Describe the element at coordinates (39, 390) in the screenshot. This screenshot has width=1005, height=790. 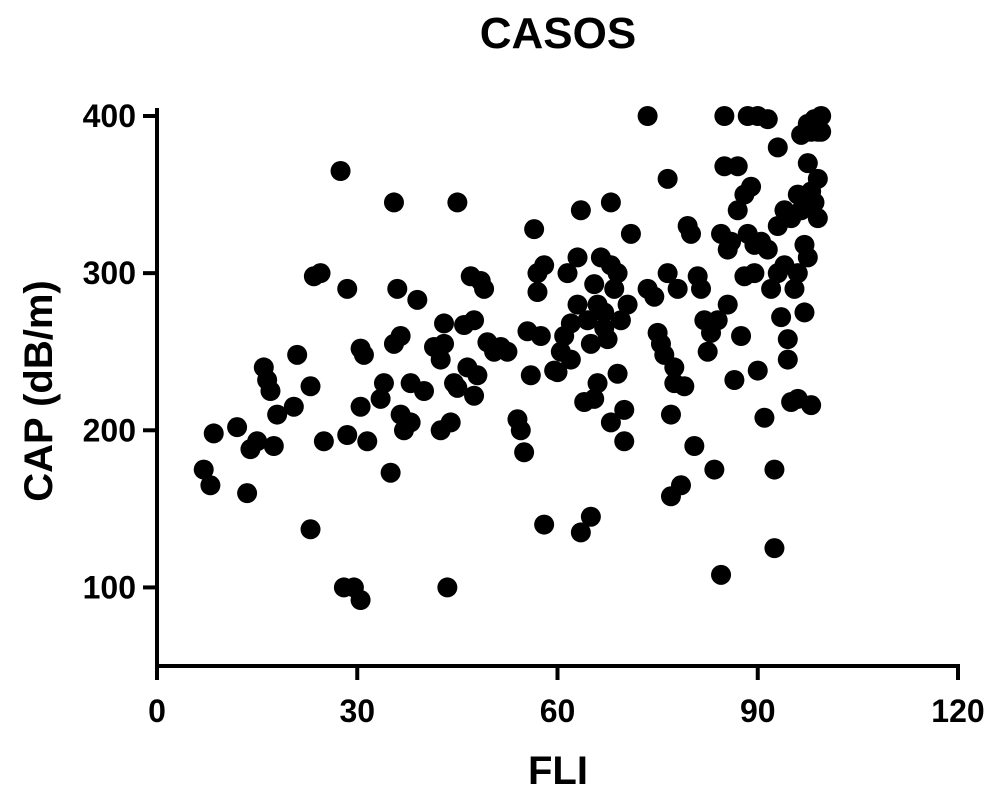
I see `y-axis-label: CAP (dB/m)` at that location.